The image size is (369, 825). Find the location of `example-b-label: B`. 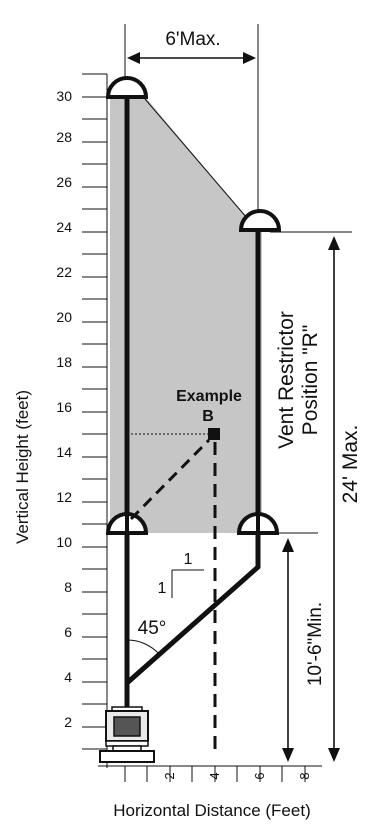

example-b-label: B is located at coordinates (208, 416).